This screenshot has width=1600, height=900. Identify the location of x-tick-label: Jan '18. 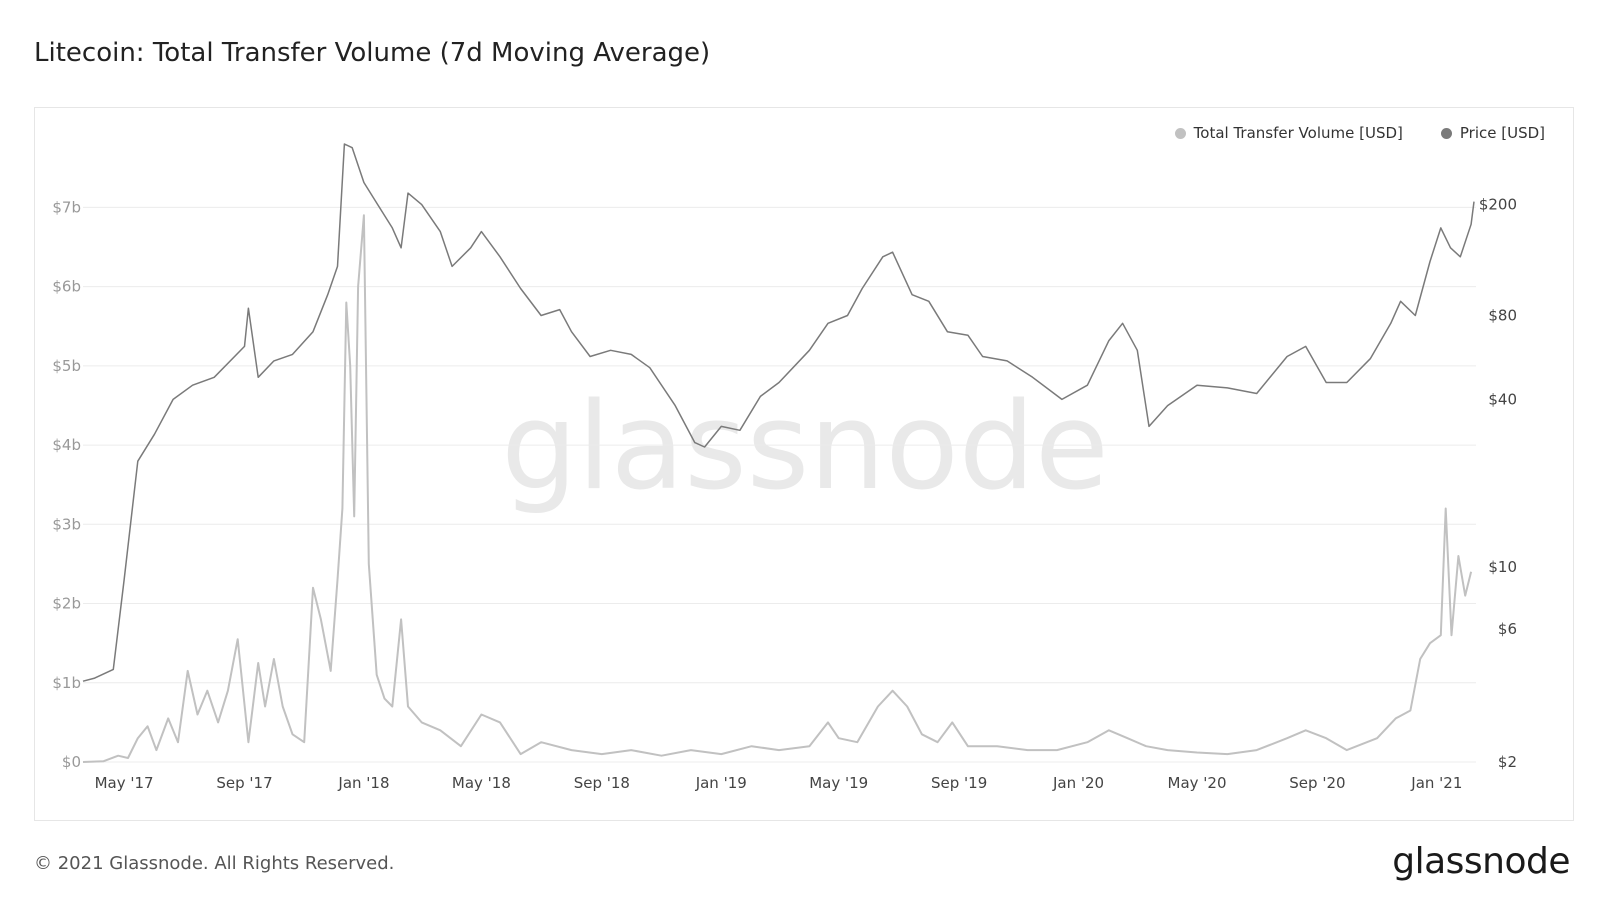
(363, 783).